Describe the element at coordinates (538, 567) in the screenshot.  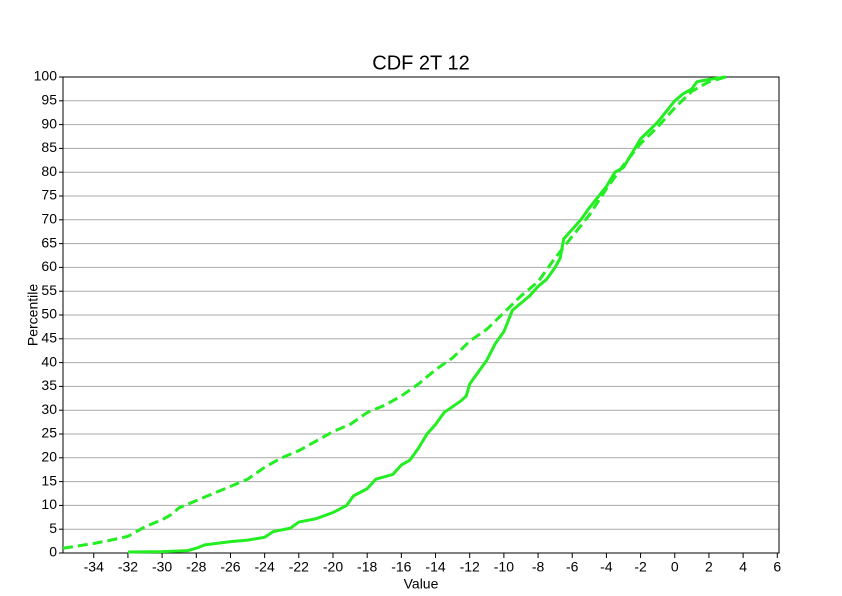
I see `x-tick-label: -8` at that location.